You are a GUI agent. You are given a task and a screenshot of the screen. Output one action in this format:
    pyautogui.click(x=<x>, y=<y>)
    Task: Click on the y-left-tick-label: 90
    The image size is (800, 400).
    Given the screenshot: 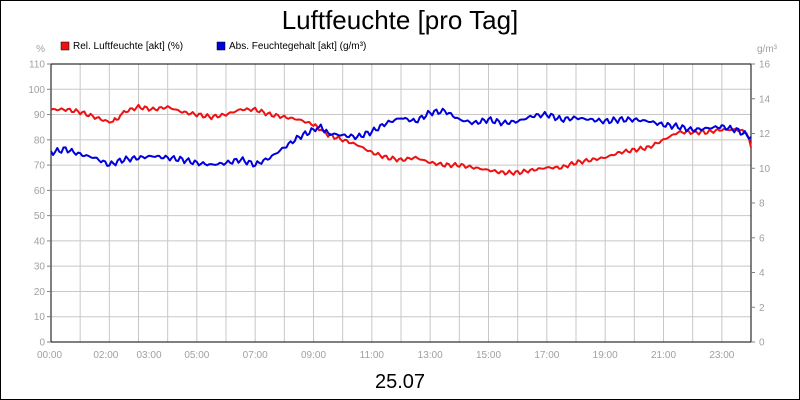 What is the action you would take?
    pyautogui.click(x=40, y=115)
    